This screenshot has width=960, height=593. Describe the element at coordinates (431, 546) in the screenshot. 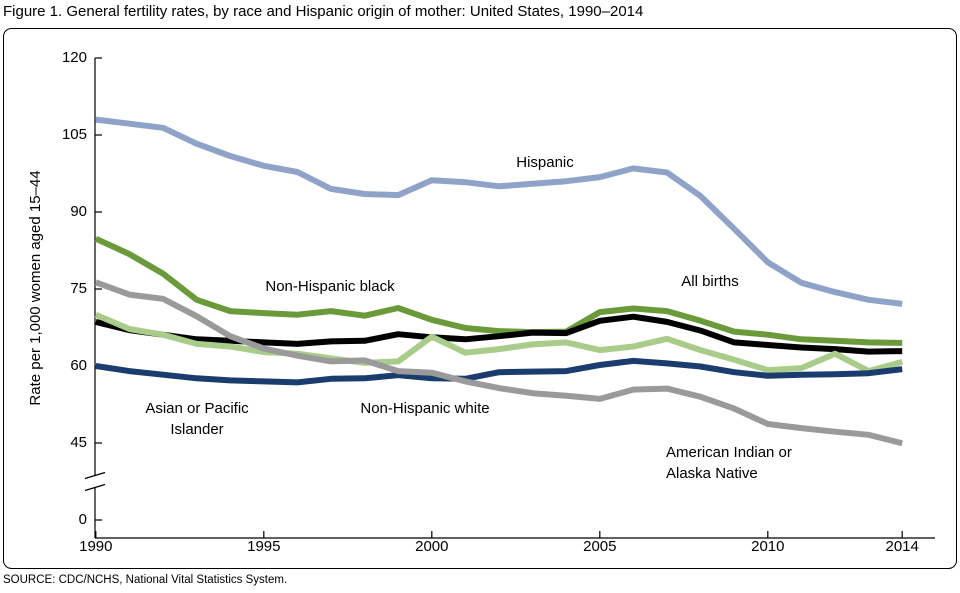

I see `x-tick-label: 2000` at that location.